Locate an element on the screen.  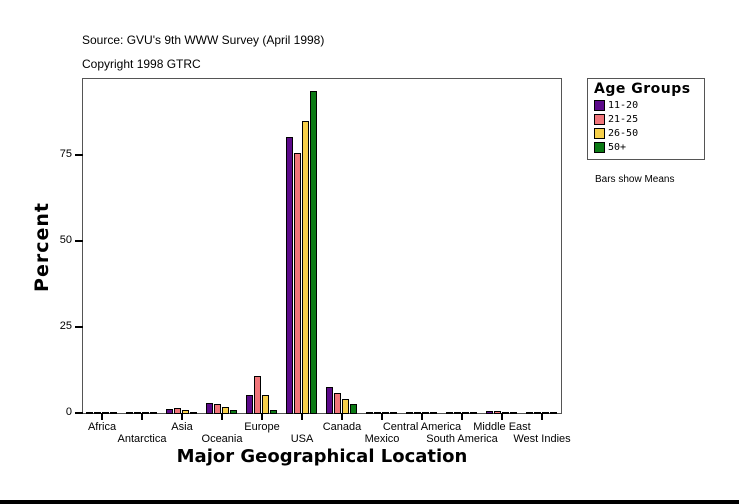
legend-item-50-plus: 50+ is located at coordinates (610, 147).